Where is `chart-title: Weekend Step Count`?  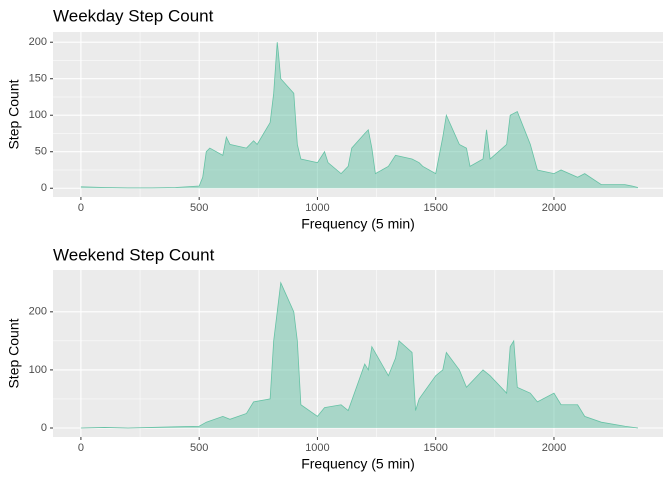
chart-title: Weekend Step Count is located at coordinates (134, 254).